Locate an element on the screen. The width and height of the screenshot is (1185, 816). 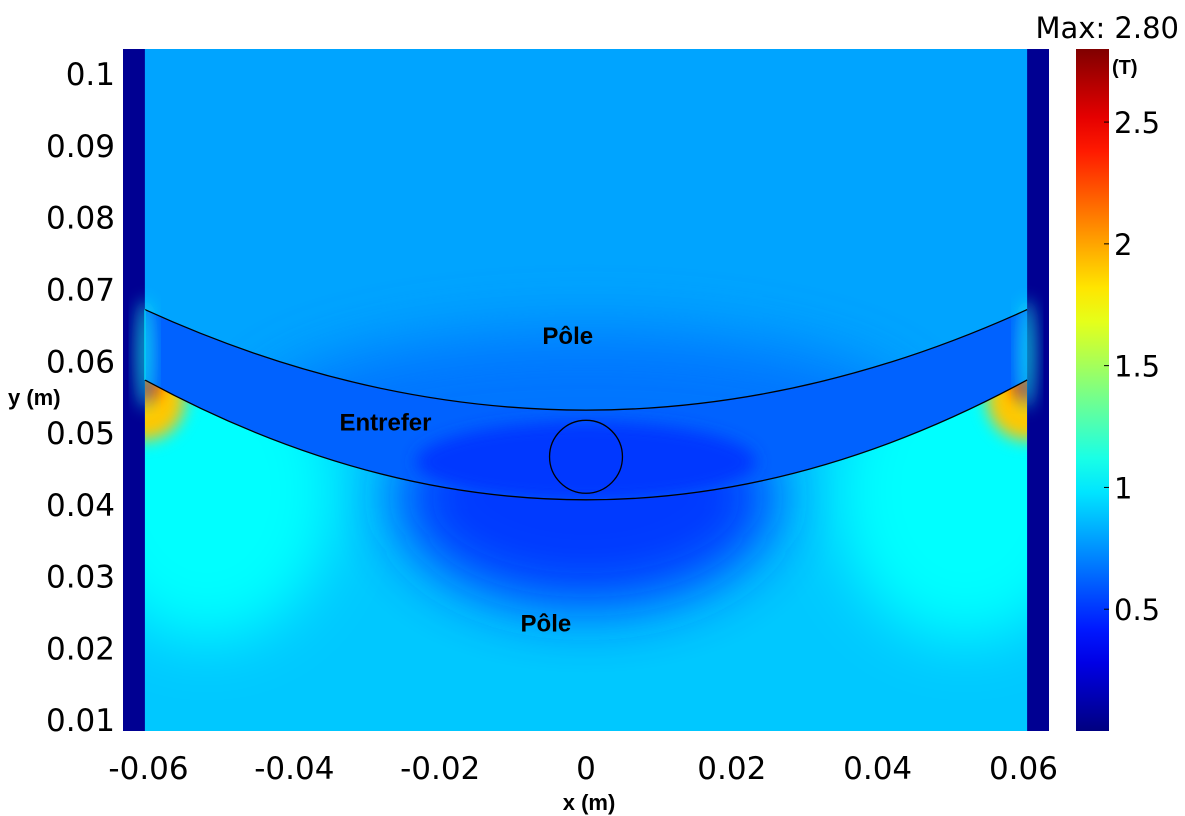
y-tick-label: 0.01 is located at coordinates (80, 721).